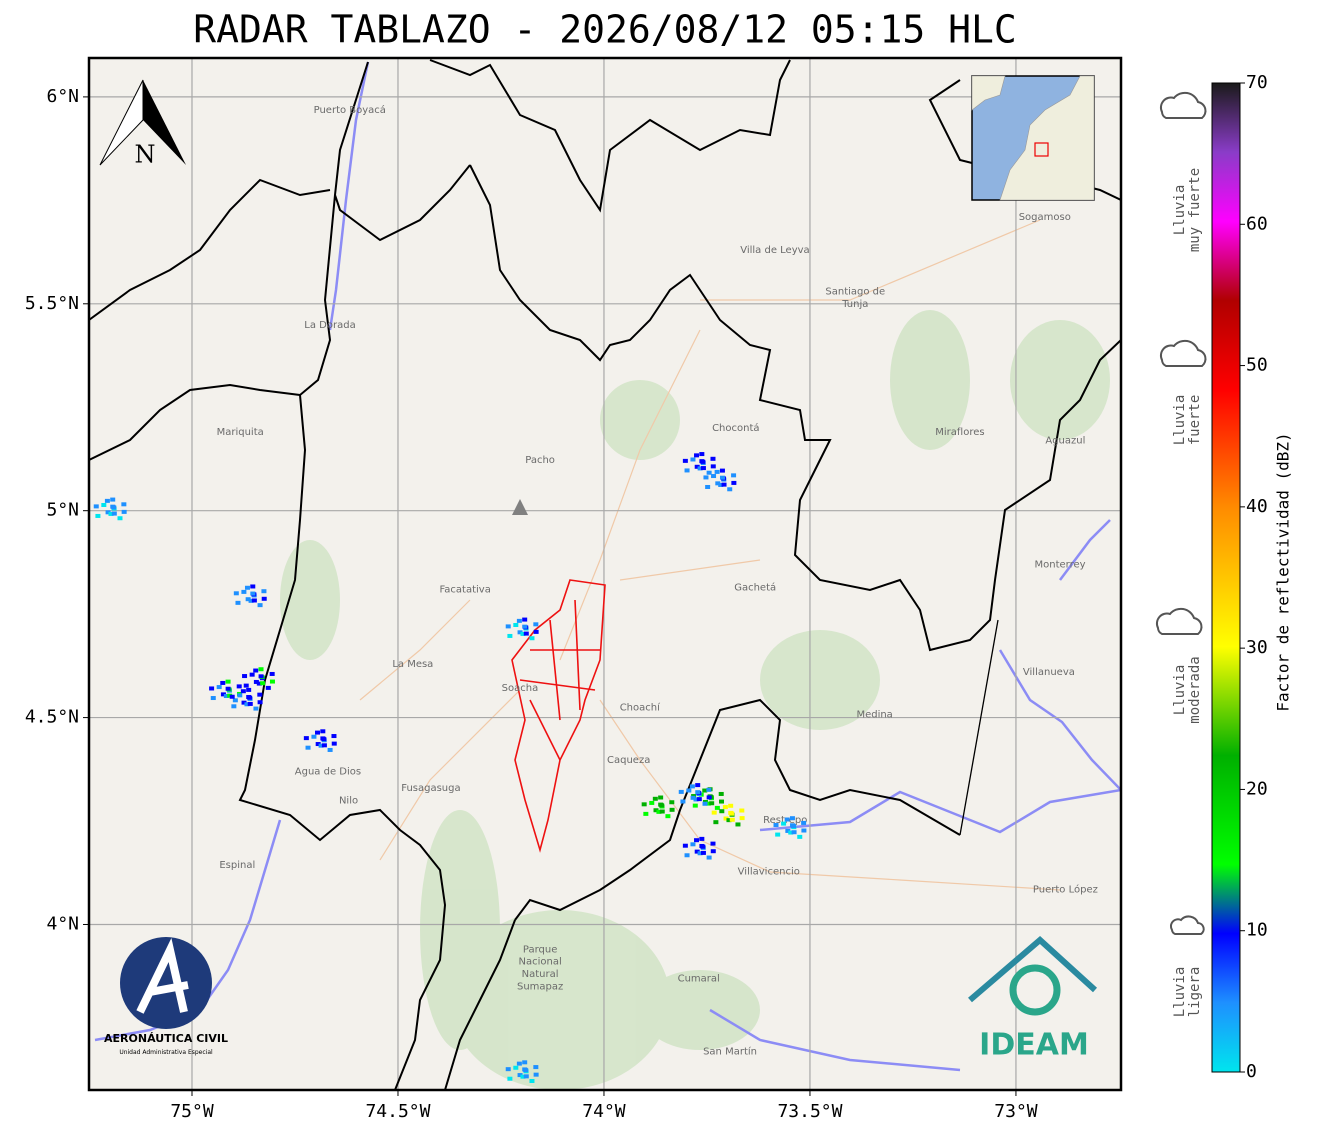  What do you see at coordinates (1181, 513) in the screenshot?
I see `intensity-icons` at bounding box center [1181, 513].